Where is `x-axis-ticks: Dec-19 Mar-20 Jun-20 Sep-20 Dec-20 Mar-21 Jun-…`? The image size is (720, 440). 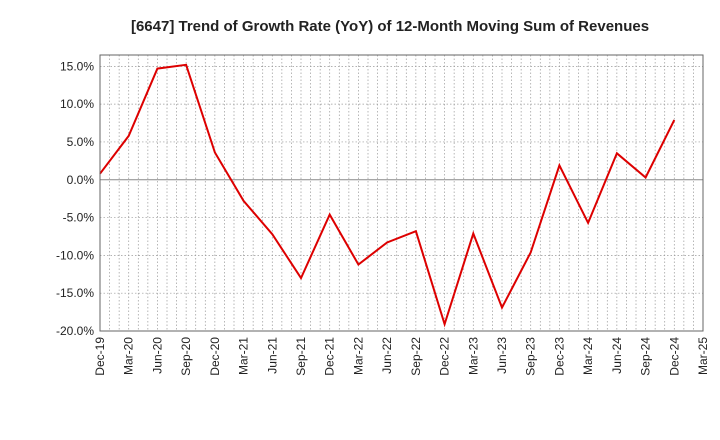 x-axis-ticks: Dec-19 Mar-20 Jun-20 Sep-20 Dec-20 Mar-21 Jun-… is located at coordinates (401, 356).